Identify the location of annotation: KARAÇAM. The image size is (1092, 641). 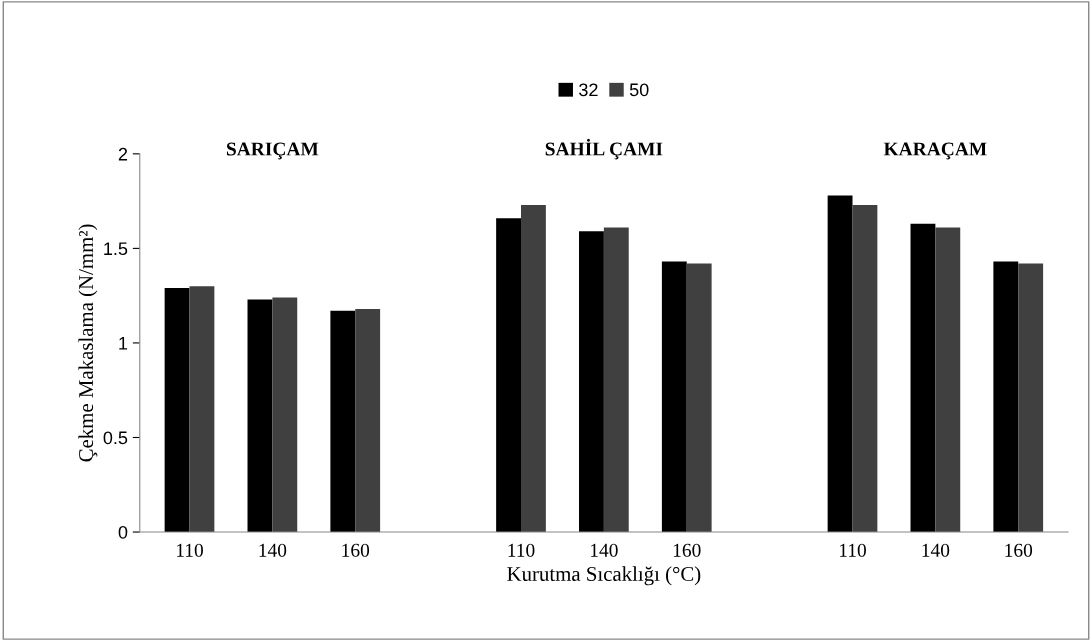
(935, 151).